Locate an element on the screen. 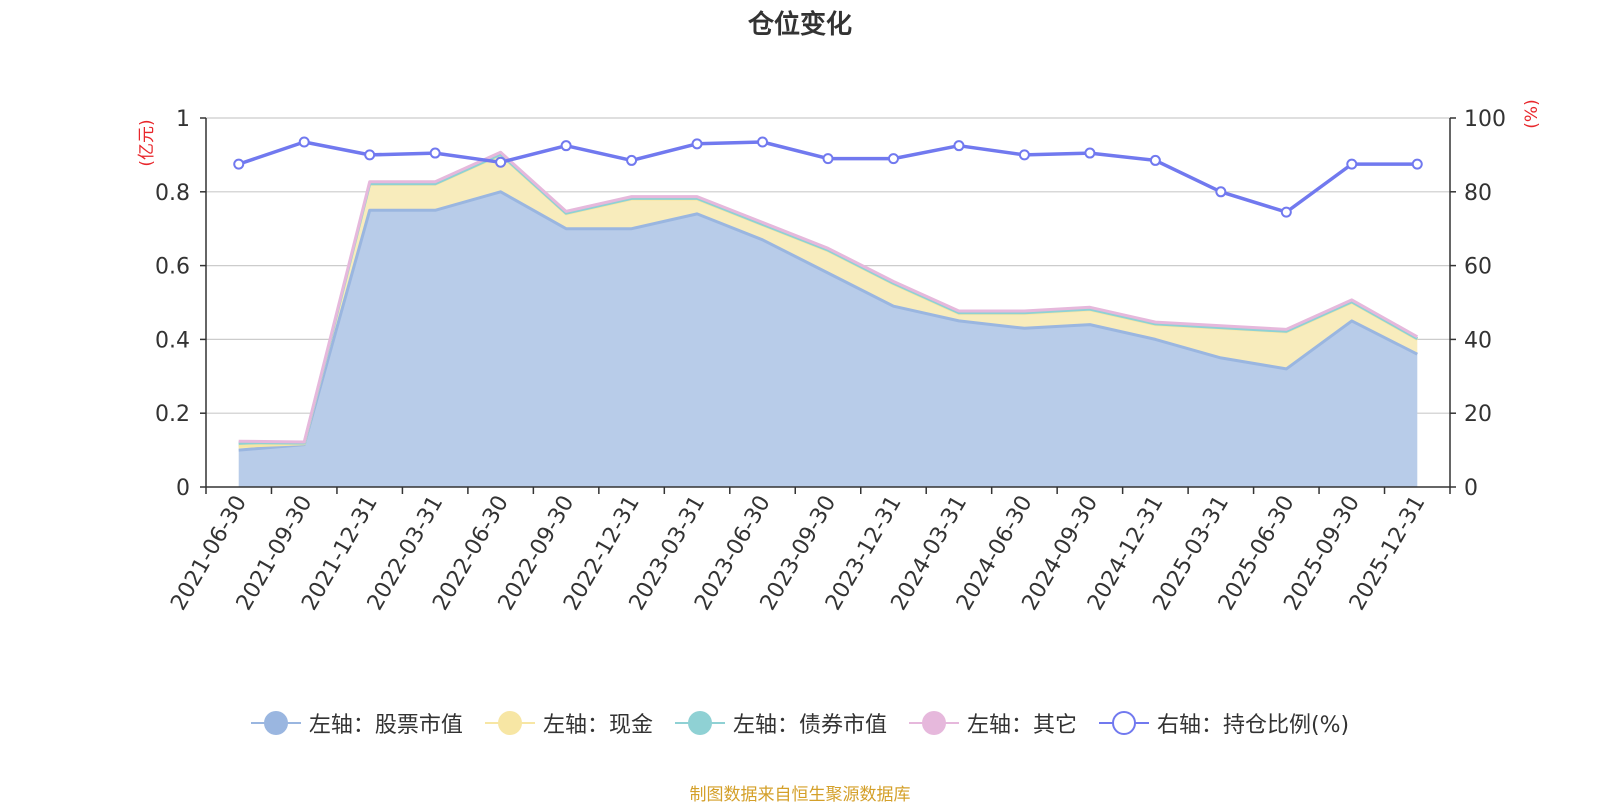  legend-label: 左轴：债券市值 is located at coordinates (809, 725).